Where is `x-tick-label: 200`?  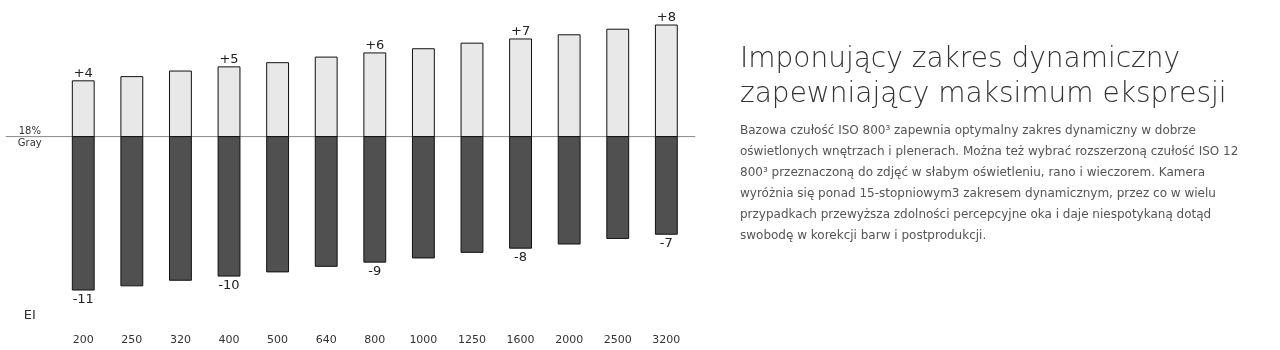
x-tick-label: 200 is located at coordinates (83, 339).